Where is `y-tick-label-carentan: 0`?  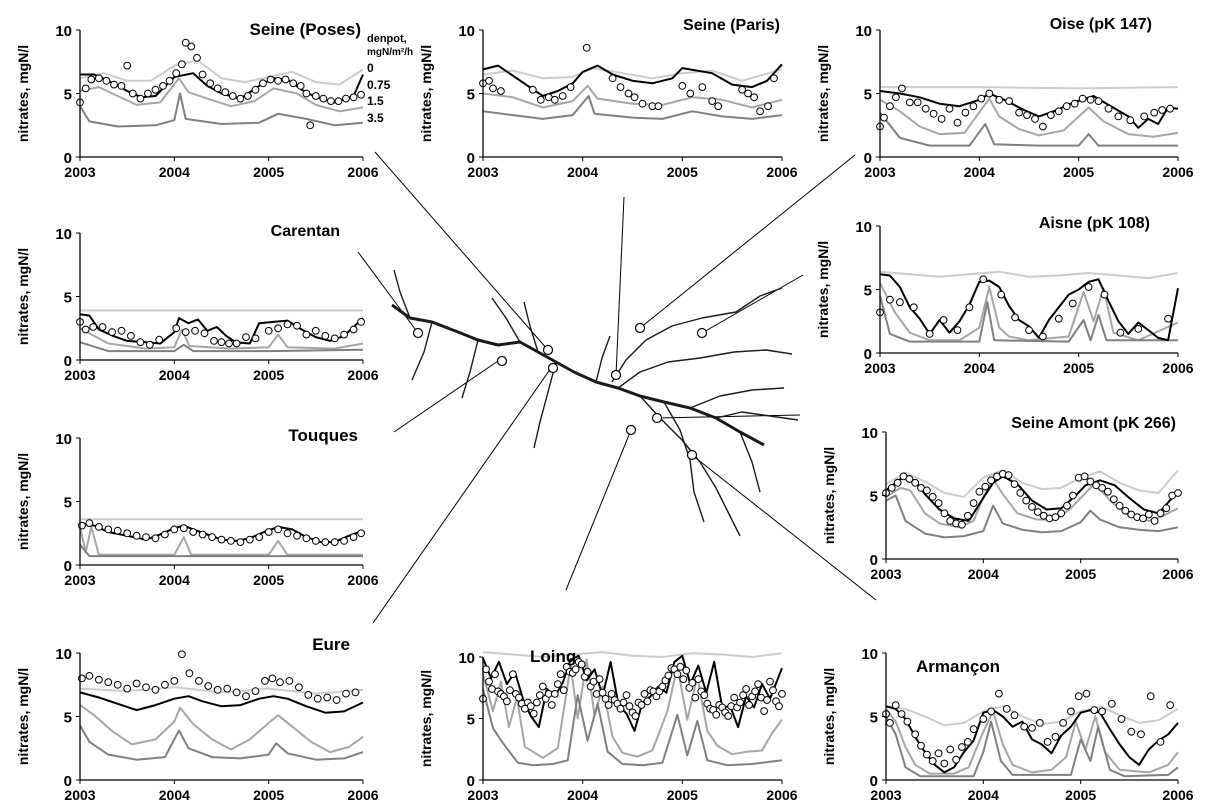
y-tick-label-carentan: 0 is located at coordinates (68, 361).